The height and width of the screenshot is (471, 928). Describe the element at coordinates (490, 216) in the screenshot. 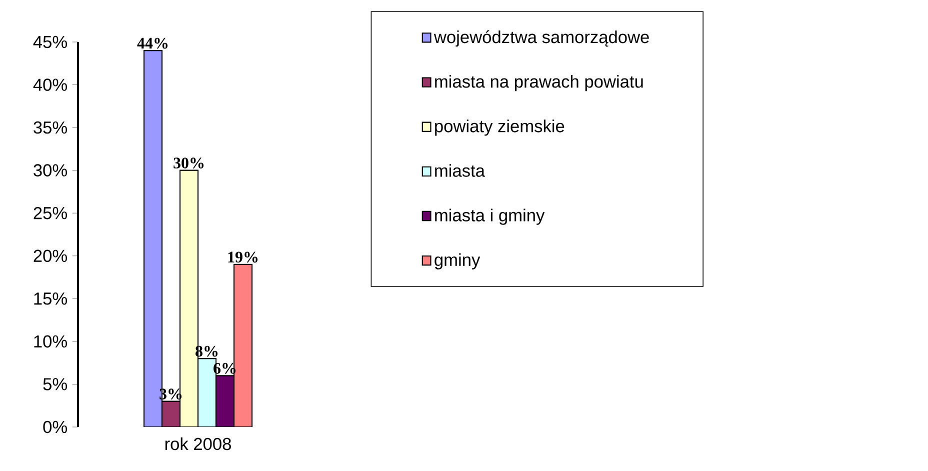

I see `legend-label: miasta i gminy` at that location.